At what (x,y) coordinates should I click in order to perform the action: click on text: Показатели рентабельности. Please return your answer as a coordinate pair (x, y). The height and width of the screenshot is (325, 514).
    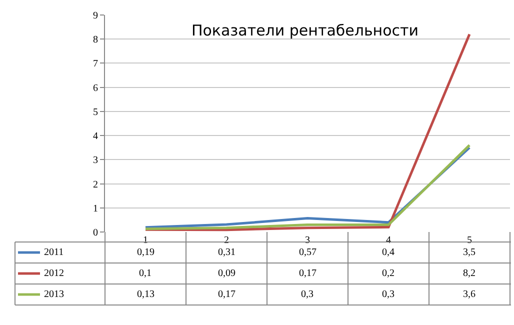
    Looking at the image, I should click on (305, 30).